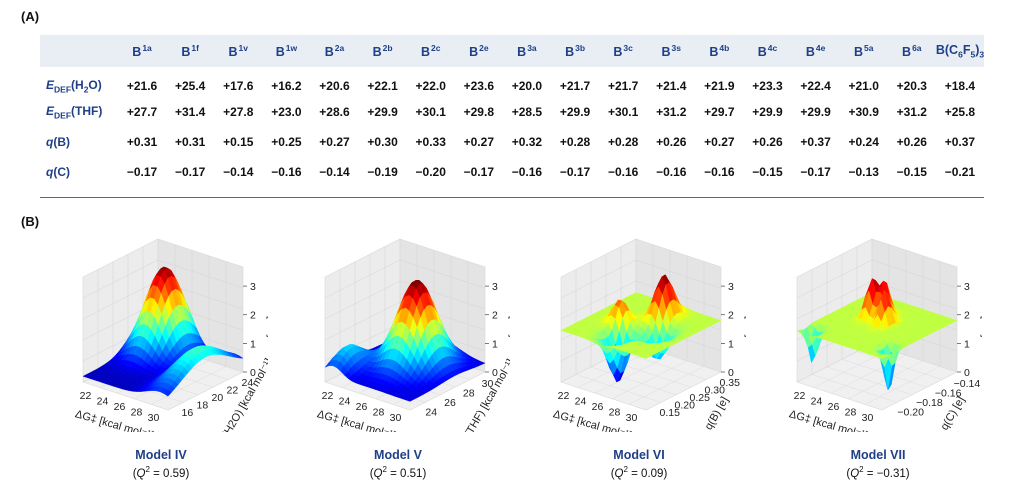 This screenshot has height=486, width=1021. I want to click on column-header: B(C6F5)3, so click(960, 51).